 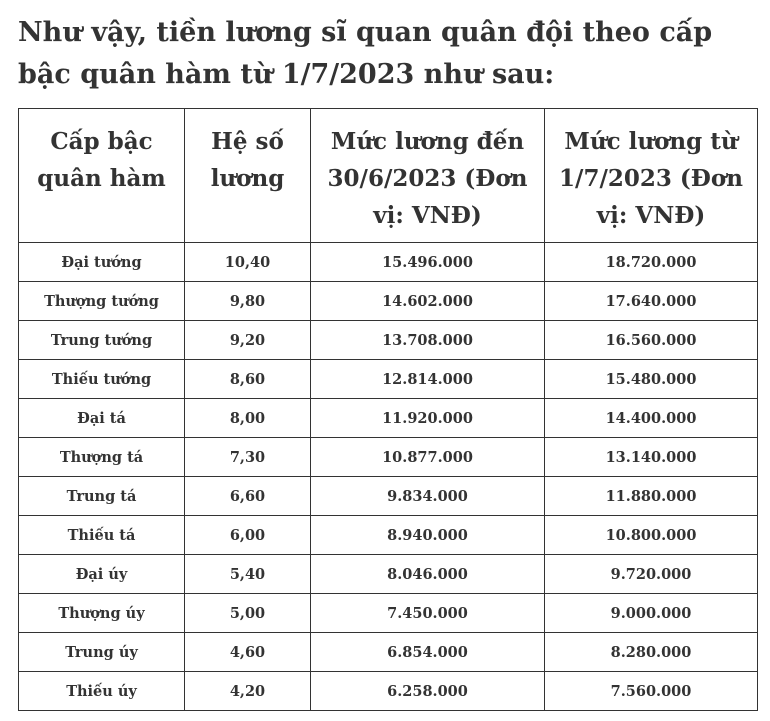 What do you see at coordinates (427, 379) in the screenshot?
I see `cell-salary-before: 12.814.000` at bounding box center [427, 379].